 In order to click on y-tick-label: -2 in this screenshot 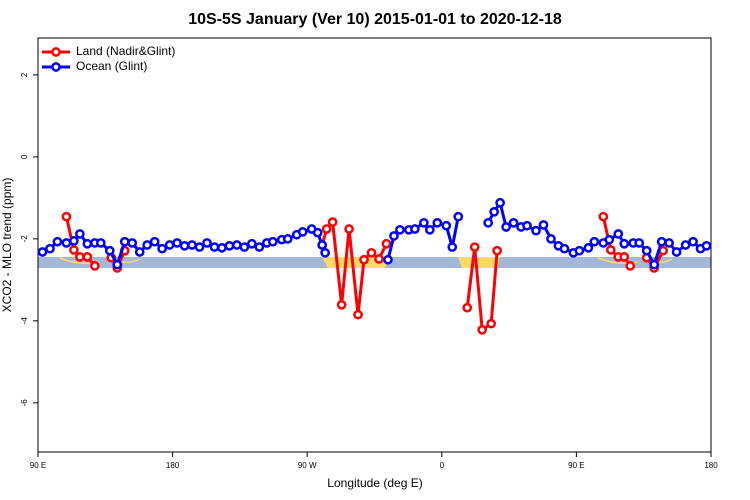, I will do `click(24, 239)`.